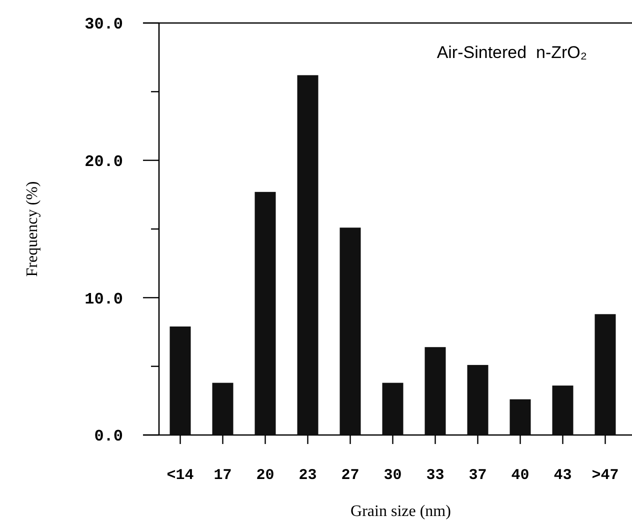 The width and height of the screenshot is (632, 524). Describe the element at coordinates (32, 229) in the screenshot. I see `y-axis-title: Frequency (%)` at that location.